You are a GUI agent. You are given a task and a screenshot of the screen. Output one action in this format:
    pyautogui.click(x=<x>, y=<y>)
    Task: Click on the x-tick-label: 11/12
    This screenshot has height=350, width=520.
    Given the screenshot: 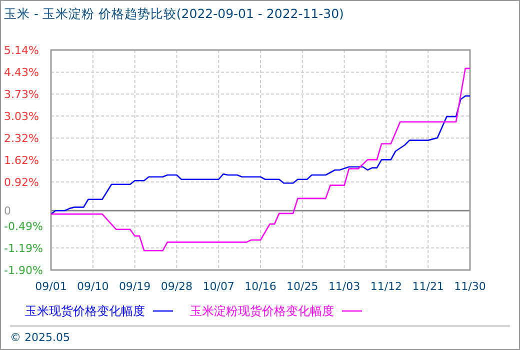 What is the action you would take?
    pyautogui.click(x=386, y=286)
    